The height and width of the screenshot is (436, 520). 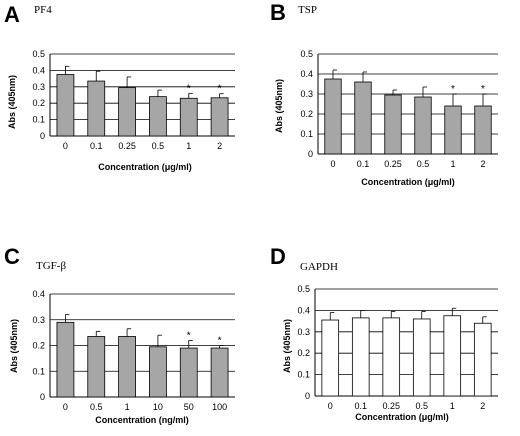 I want to click on panel-letter: A, so click(x=12, y=14).